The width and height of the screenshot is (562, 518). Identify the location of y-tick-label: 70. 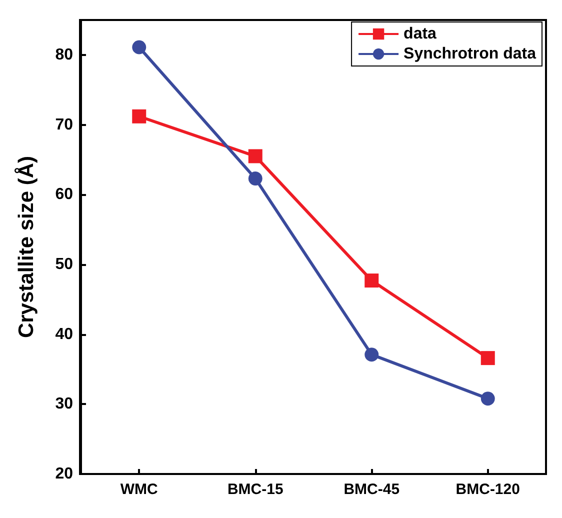
(64, 125).